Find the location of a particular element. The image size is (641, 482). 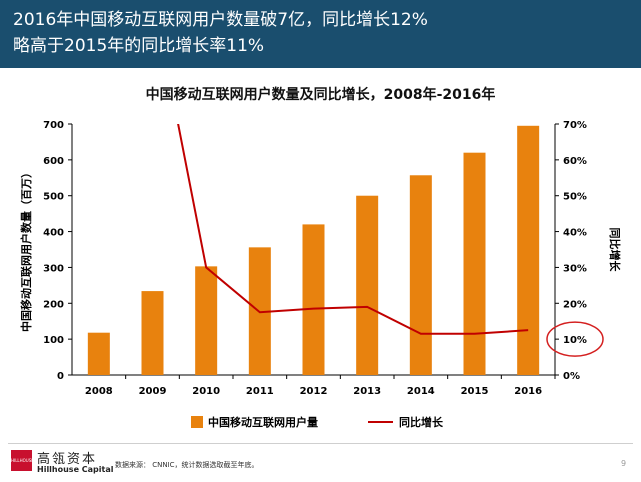

headline-line-1: 2016年中国移动互联网用户数量破7亿，同比增长12% is located at coordinates (220, 20).